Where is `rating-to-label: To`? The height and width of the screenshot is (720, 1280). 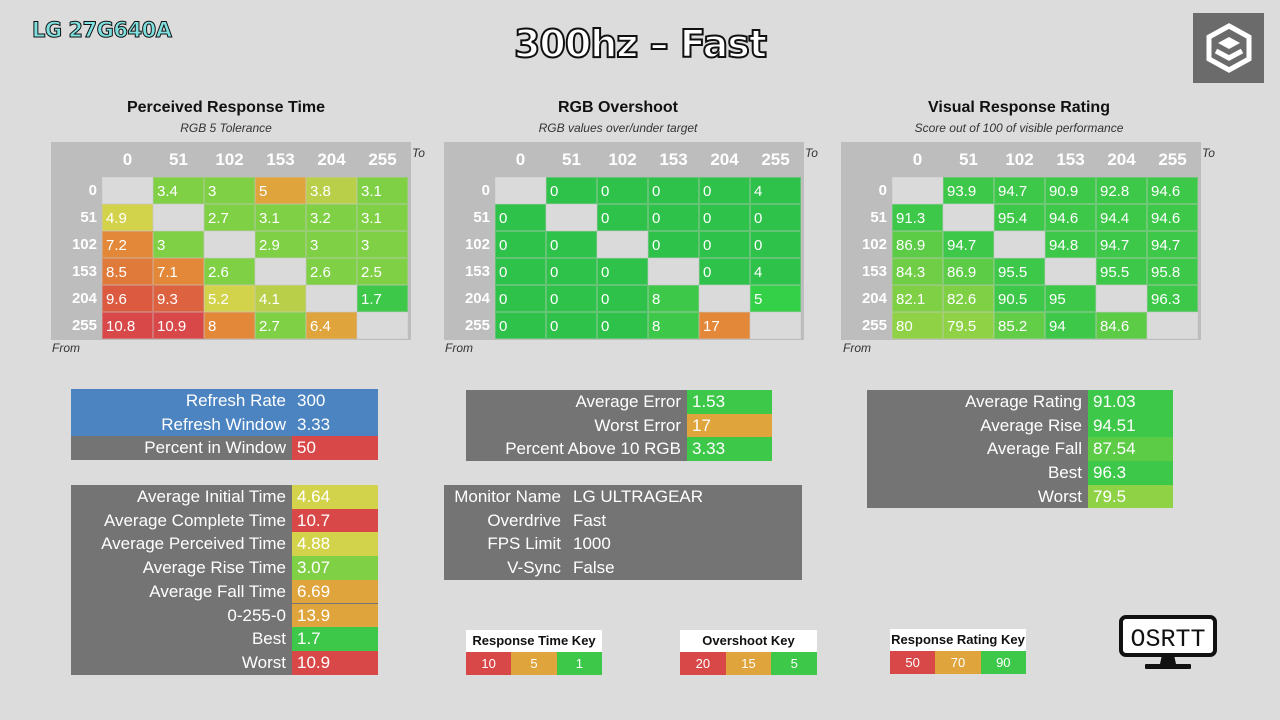 rating-to-label: To is located at coordinates (1208, 153).